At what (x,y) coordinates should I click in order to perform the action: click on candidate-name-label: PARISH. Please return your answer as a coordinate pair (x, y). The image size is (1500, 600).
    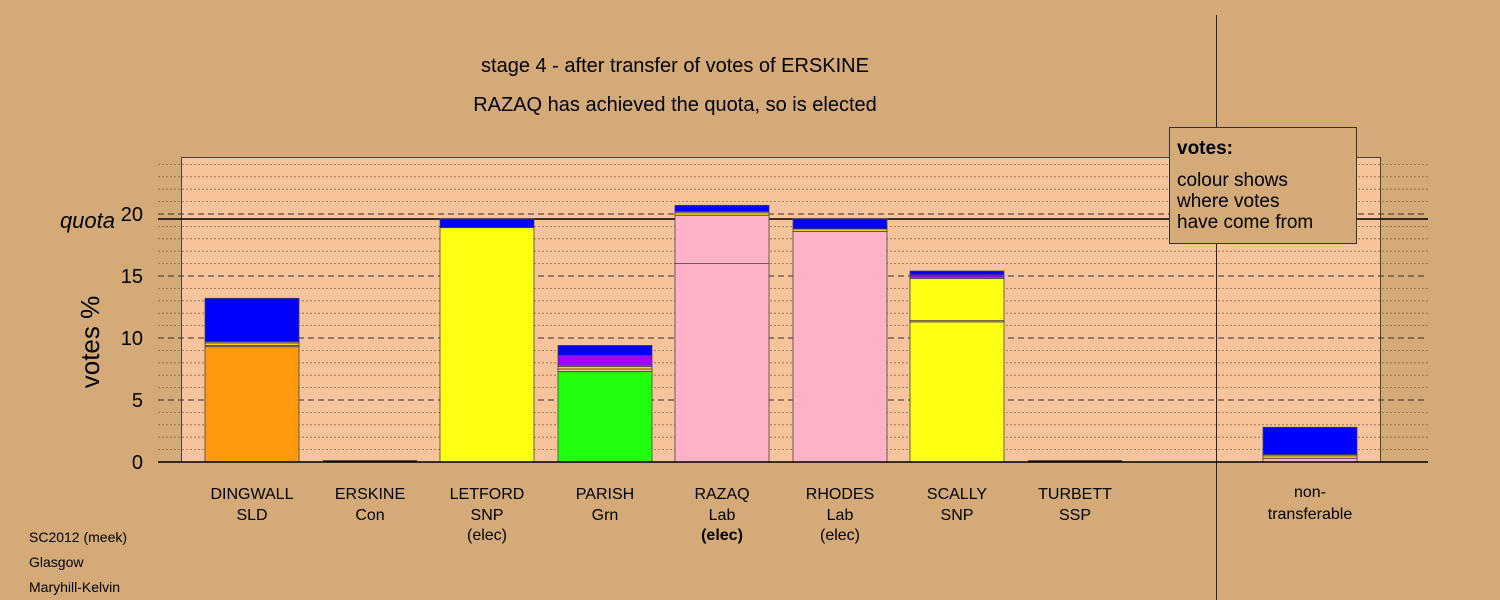
    Looking at the image, I should click on (605, 494).